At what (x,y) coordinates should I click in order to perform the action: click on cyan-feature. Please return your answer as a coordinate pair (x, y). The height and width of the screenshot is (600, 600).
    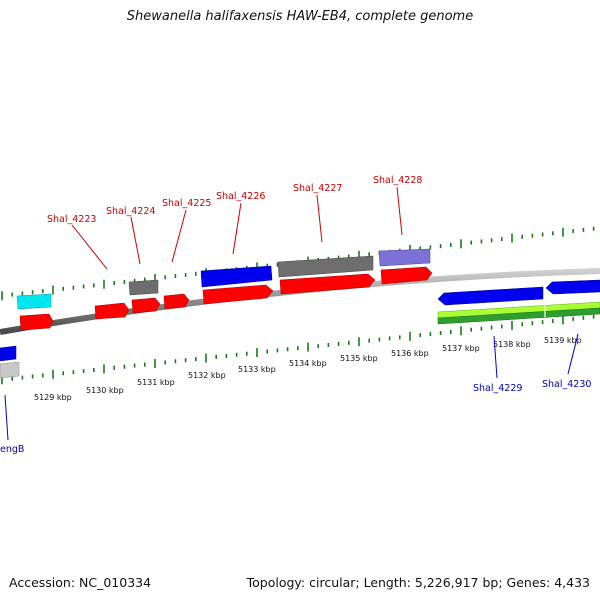
    Looking at the image, I should click on (34, 301).